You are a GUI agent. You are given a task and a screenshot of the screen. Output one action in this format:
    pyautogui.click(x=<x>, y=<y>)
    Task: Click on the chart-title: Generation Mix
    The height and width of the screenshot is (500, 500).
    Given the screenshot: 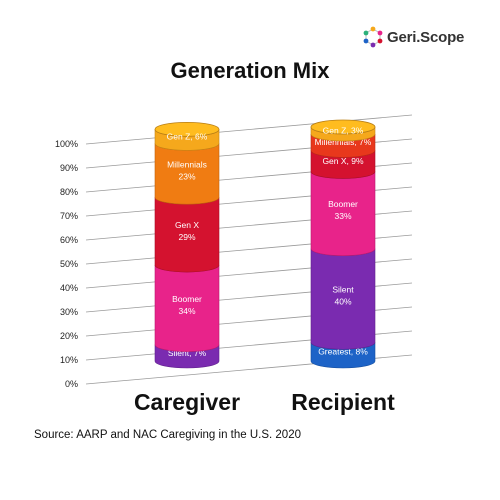 What is the action you would take?
    pyautogui.click(x=250, y=70)
    